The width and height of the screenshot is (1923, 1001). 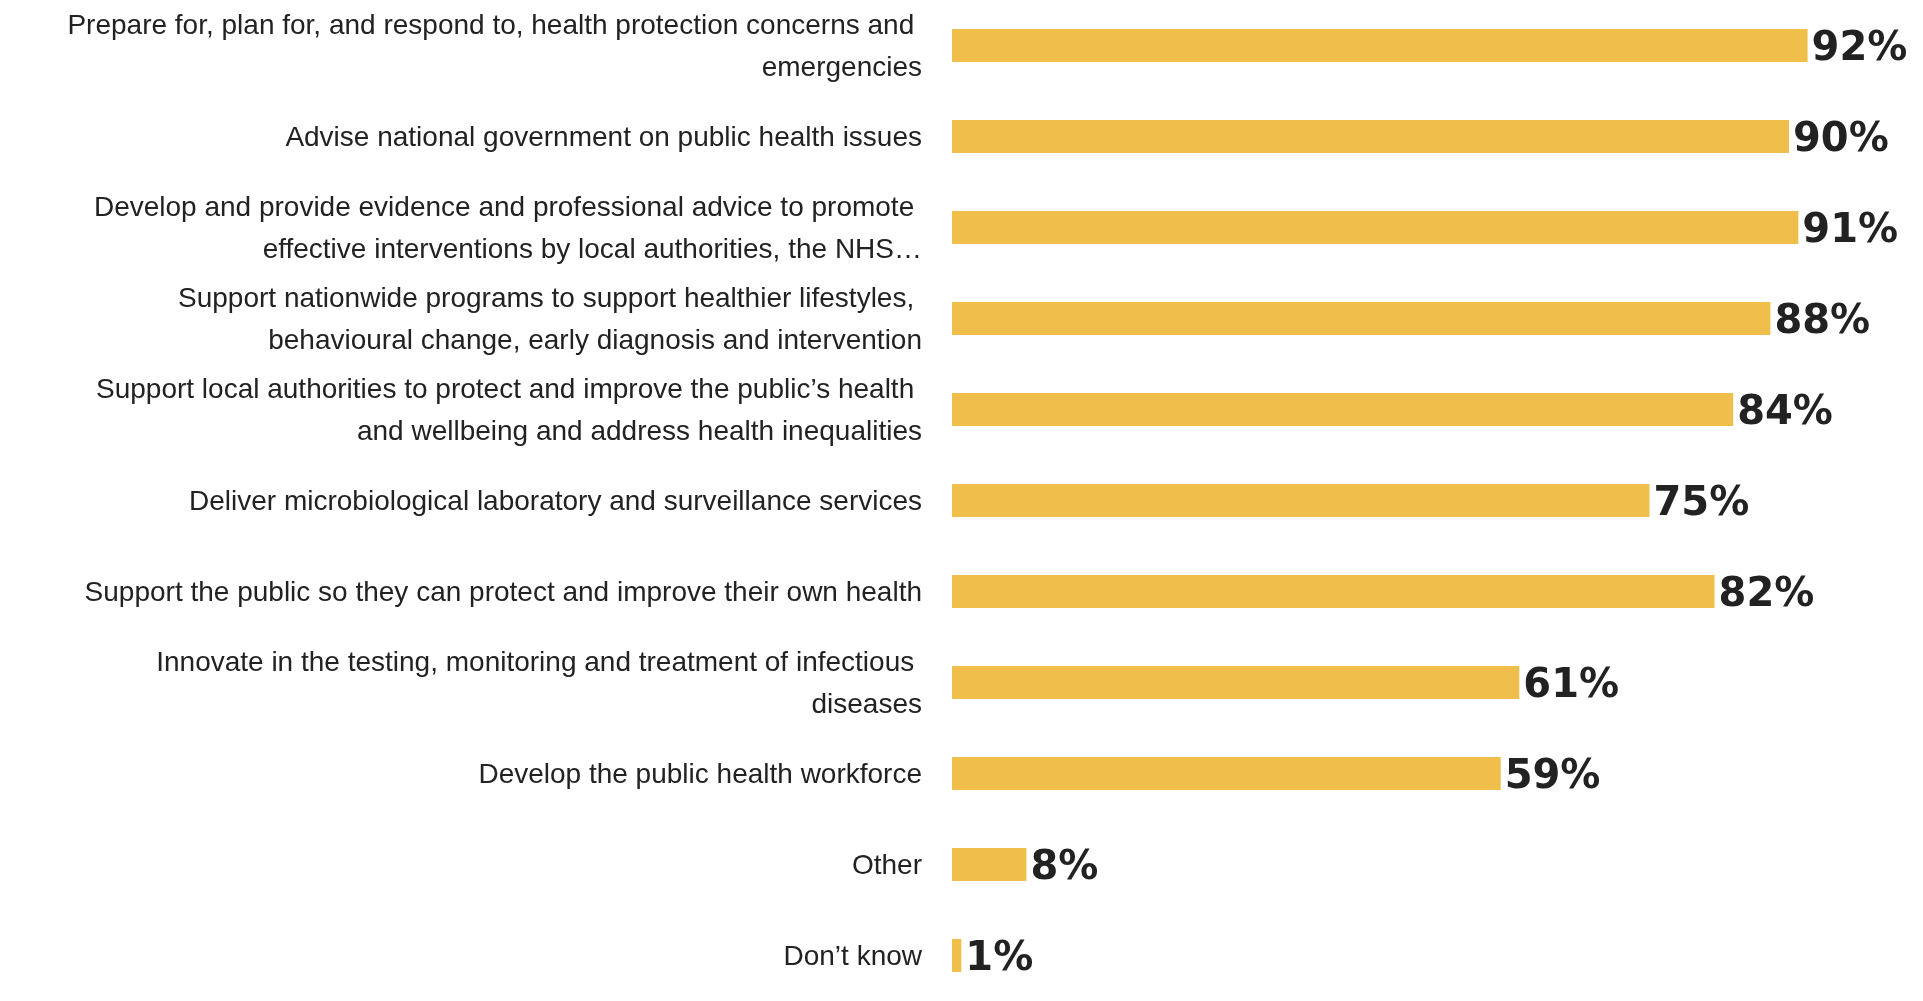 I want to click on data-label: 90%, so click(x=1841, y=136).